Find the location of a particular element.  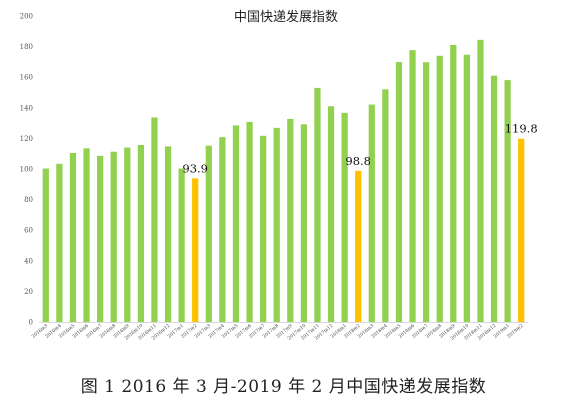

y-tick-label: 60 is located at coordinates (28, 231).